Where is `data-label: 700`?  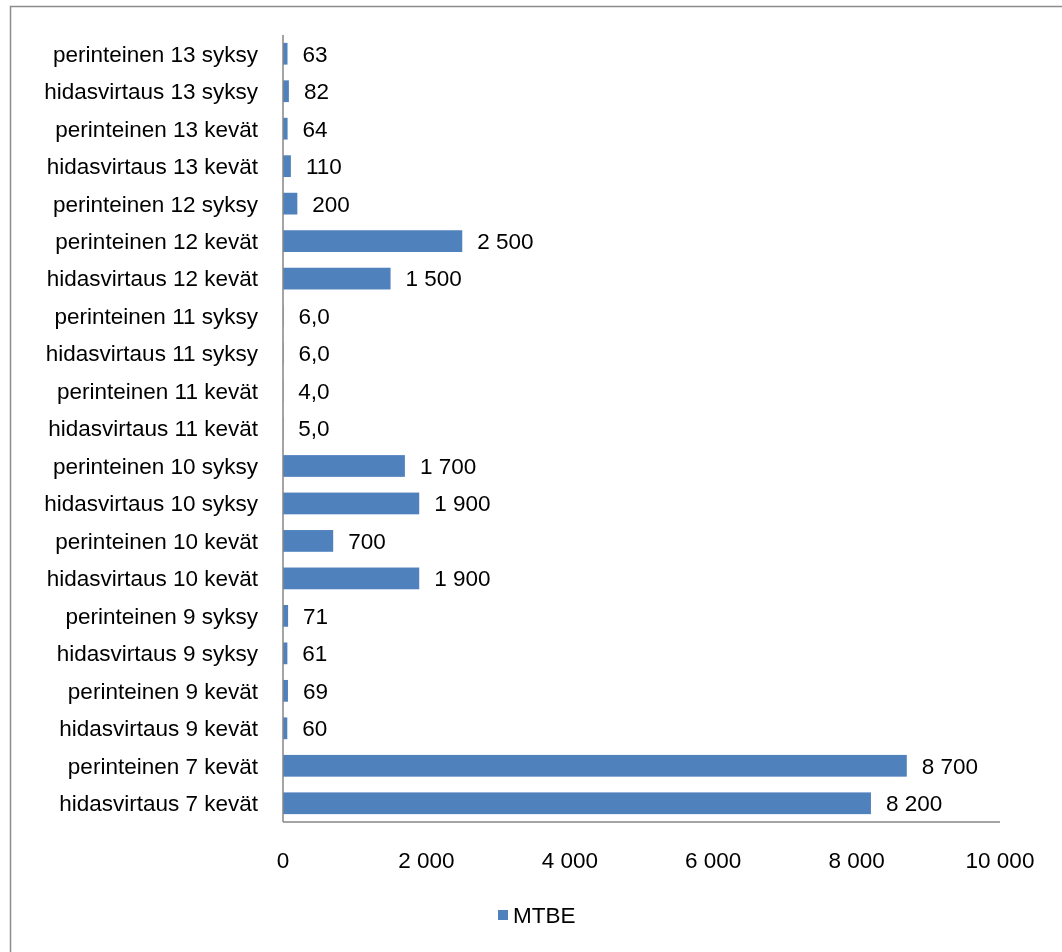
data-label: 700 is located at coordinates (367, 541).